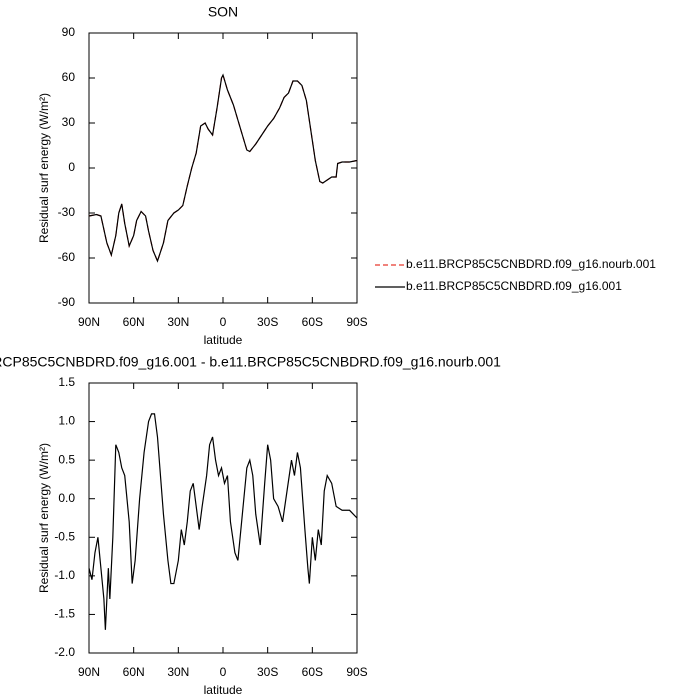 The image size is (700, 700). I want to click on y-tick-label: -1.0, so click(64, 575).